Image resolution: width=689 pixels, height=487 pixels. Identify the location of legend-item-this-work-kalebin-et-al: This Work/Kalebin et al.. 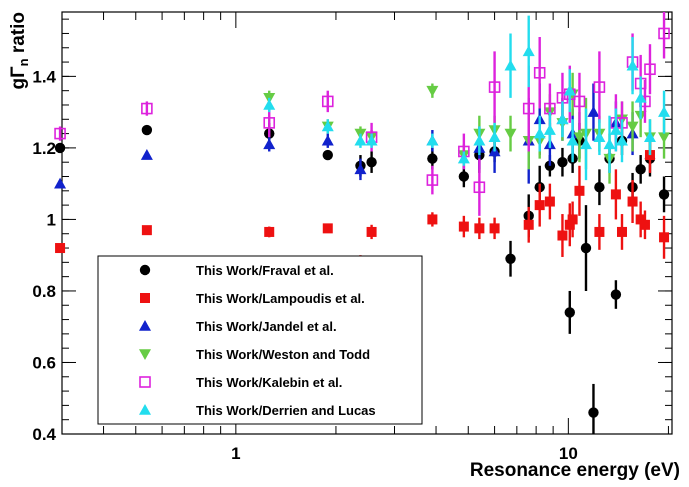
(240, 382).